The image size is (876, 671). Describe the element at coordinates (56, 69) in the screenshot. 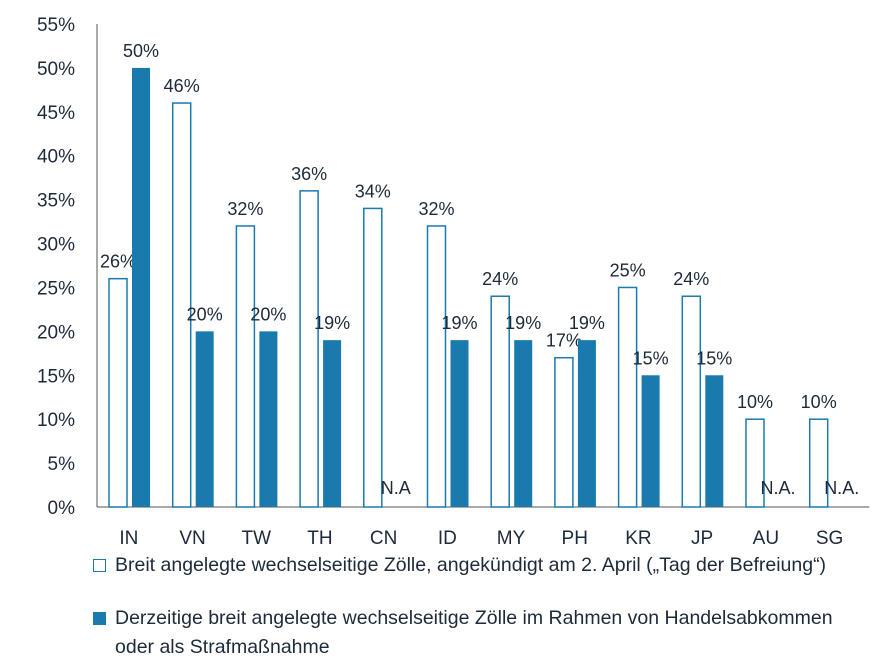

I see `y-tick-label: 50%` at that location.